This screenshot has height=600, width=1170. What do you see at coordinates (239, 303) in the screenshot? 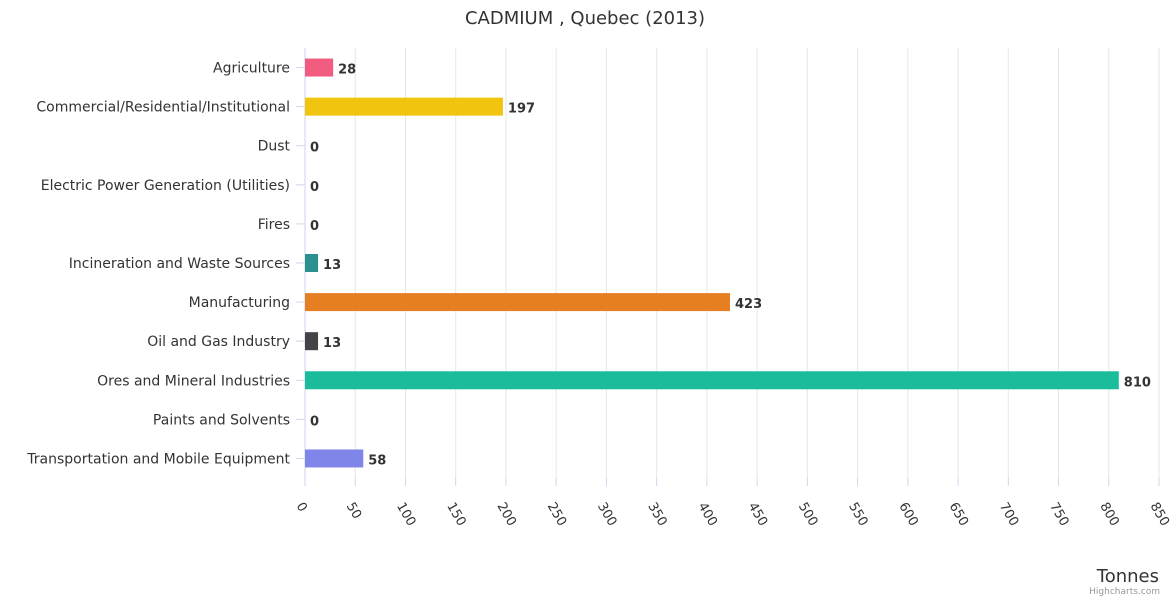
I see `category-label: Manufacturing` at bounding box center [239, 303].